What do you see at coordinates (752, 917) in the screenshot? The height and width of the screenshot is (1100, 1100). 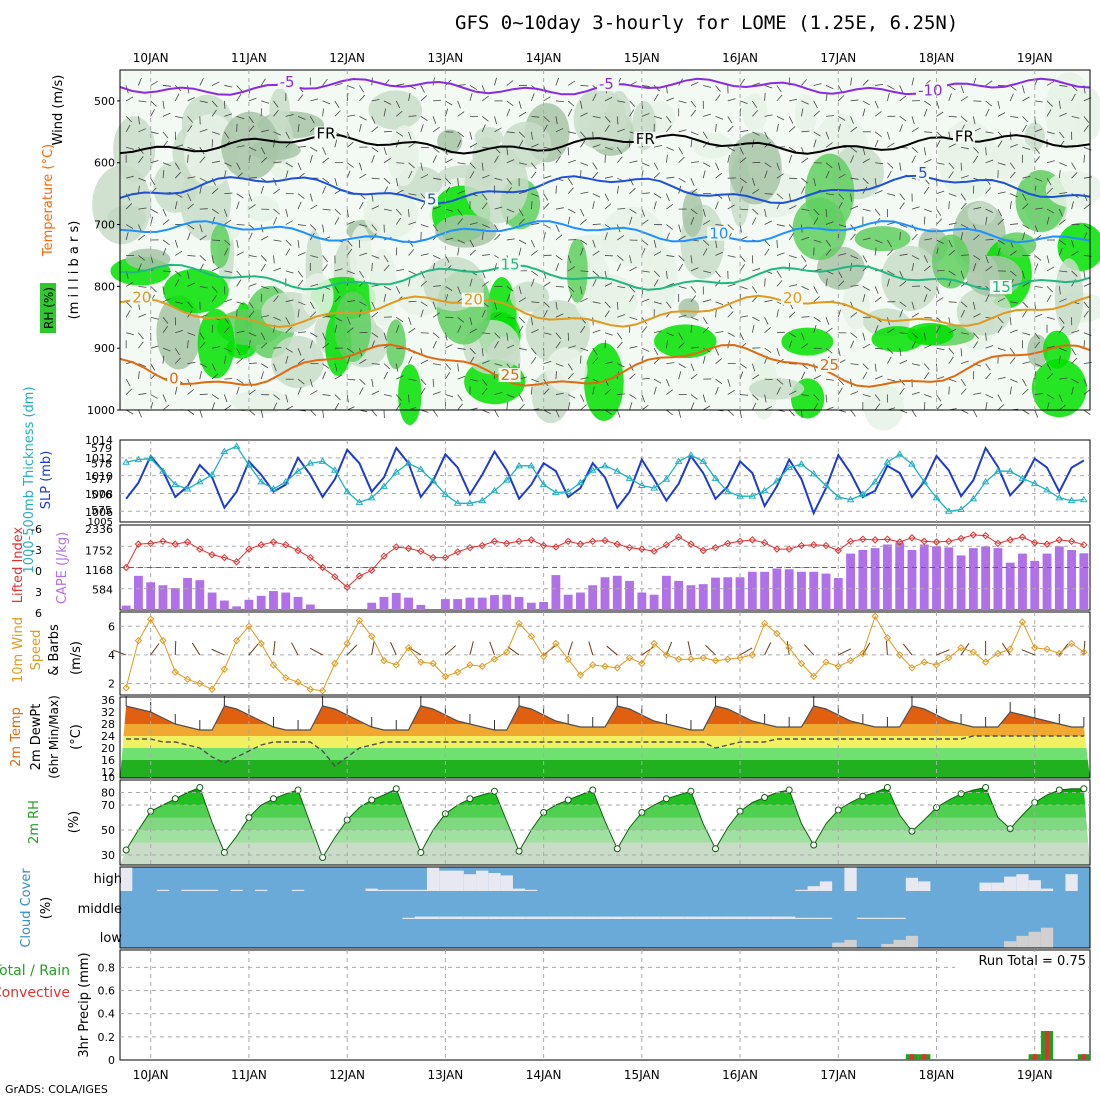 I see `cloud-bar-middle` at bounding box center [752, 917].